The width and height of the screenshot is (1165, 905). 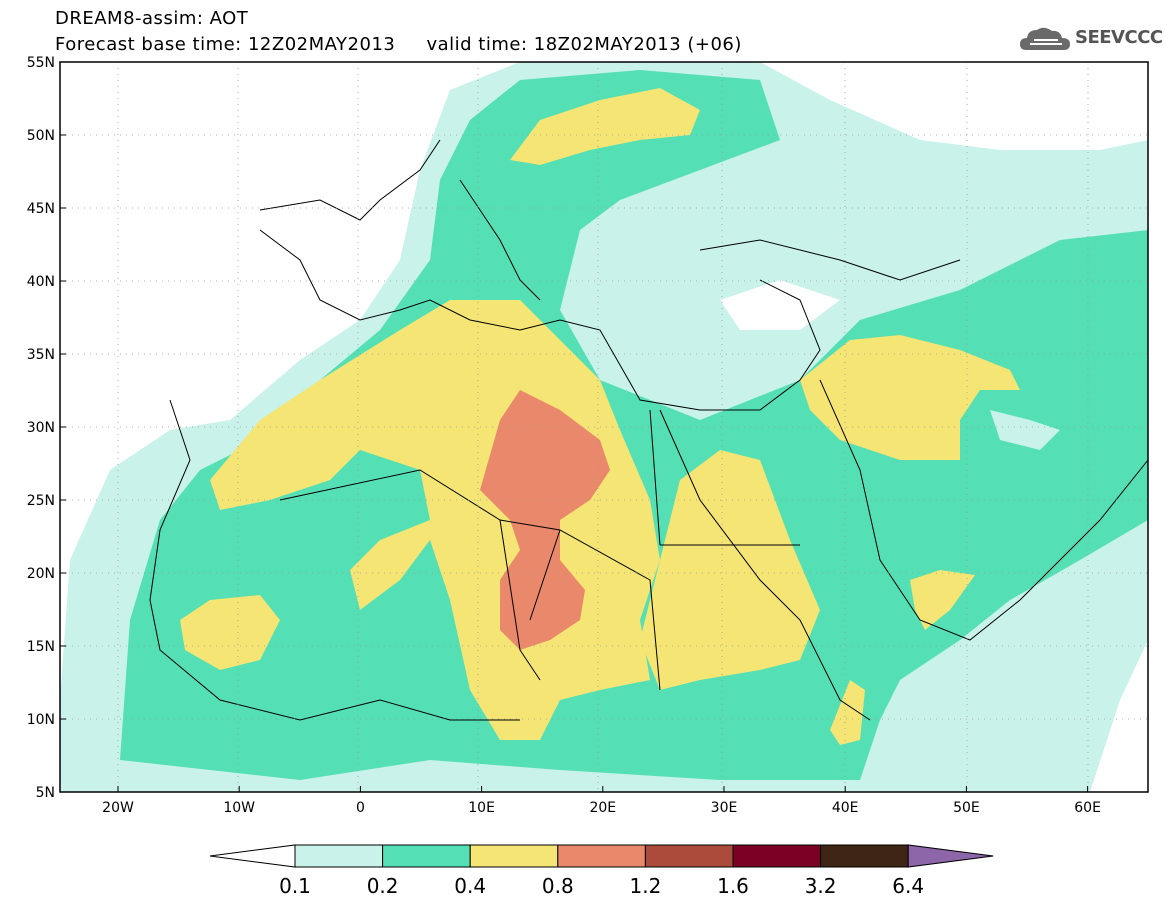 I want to click on cloud-logo-icon, so click(x=1045, y=38).